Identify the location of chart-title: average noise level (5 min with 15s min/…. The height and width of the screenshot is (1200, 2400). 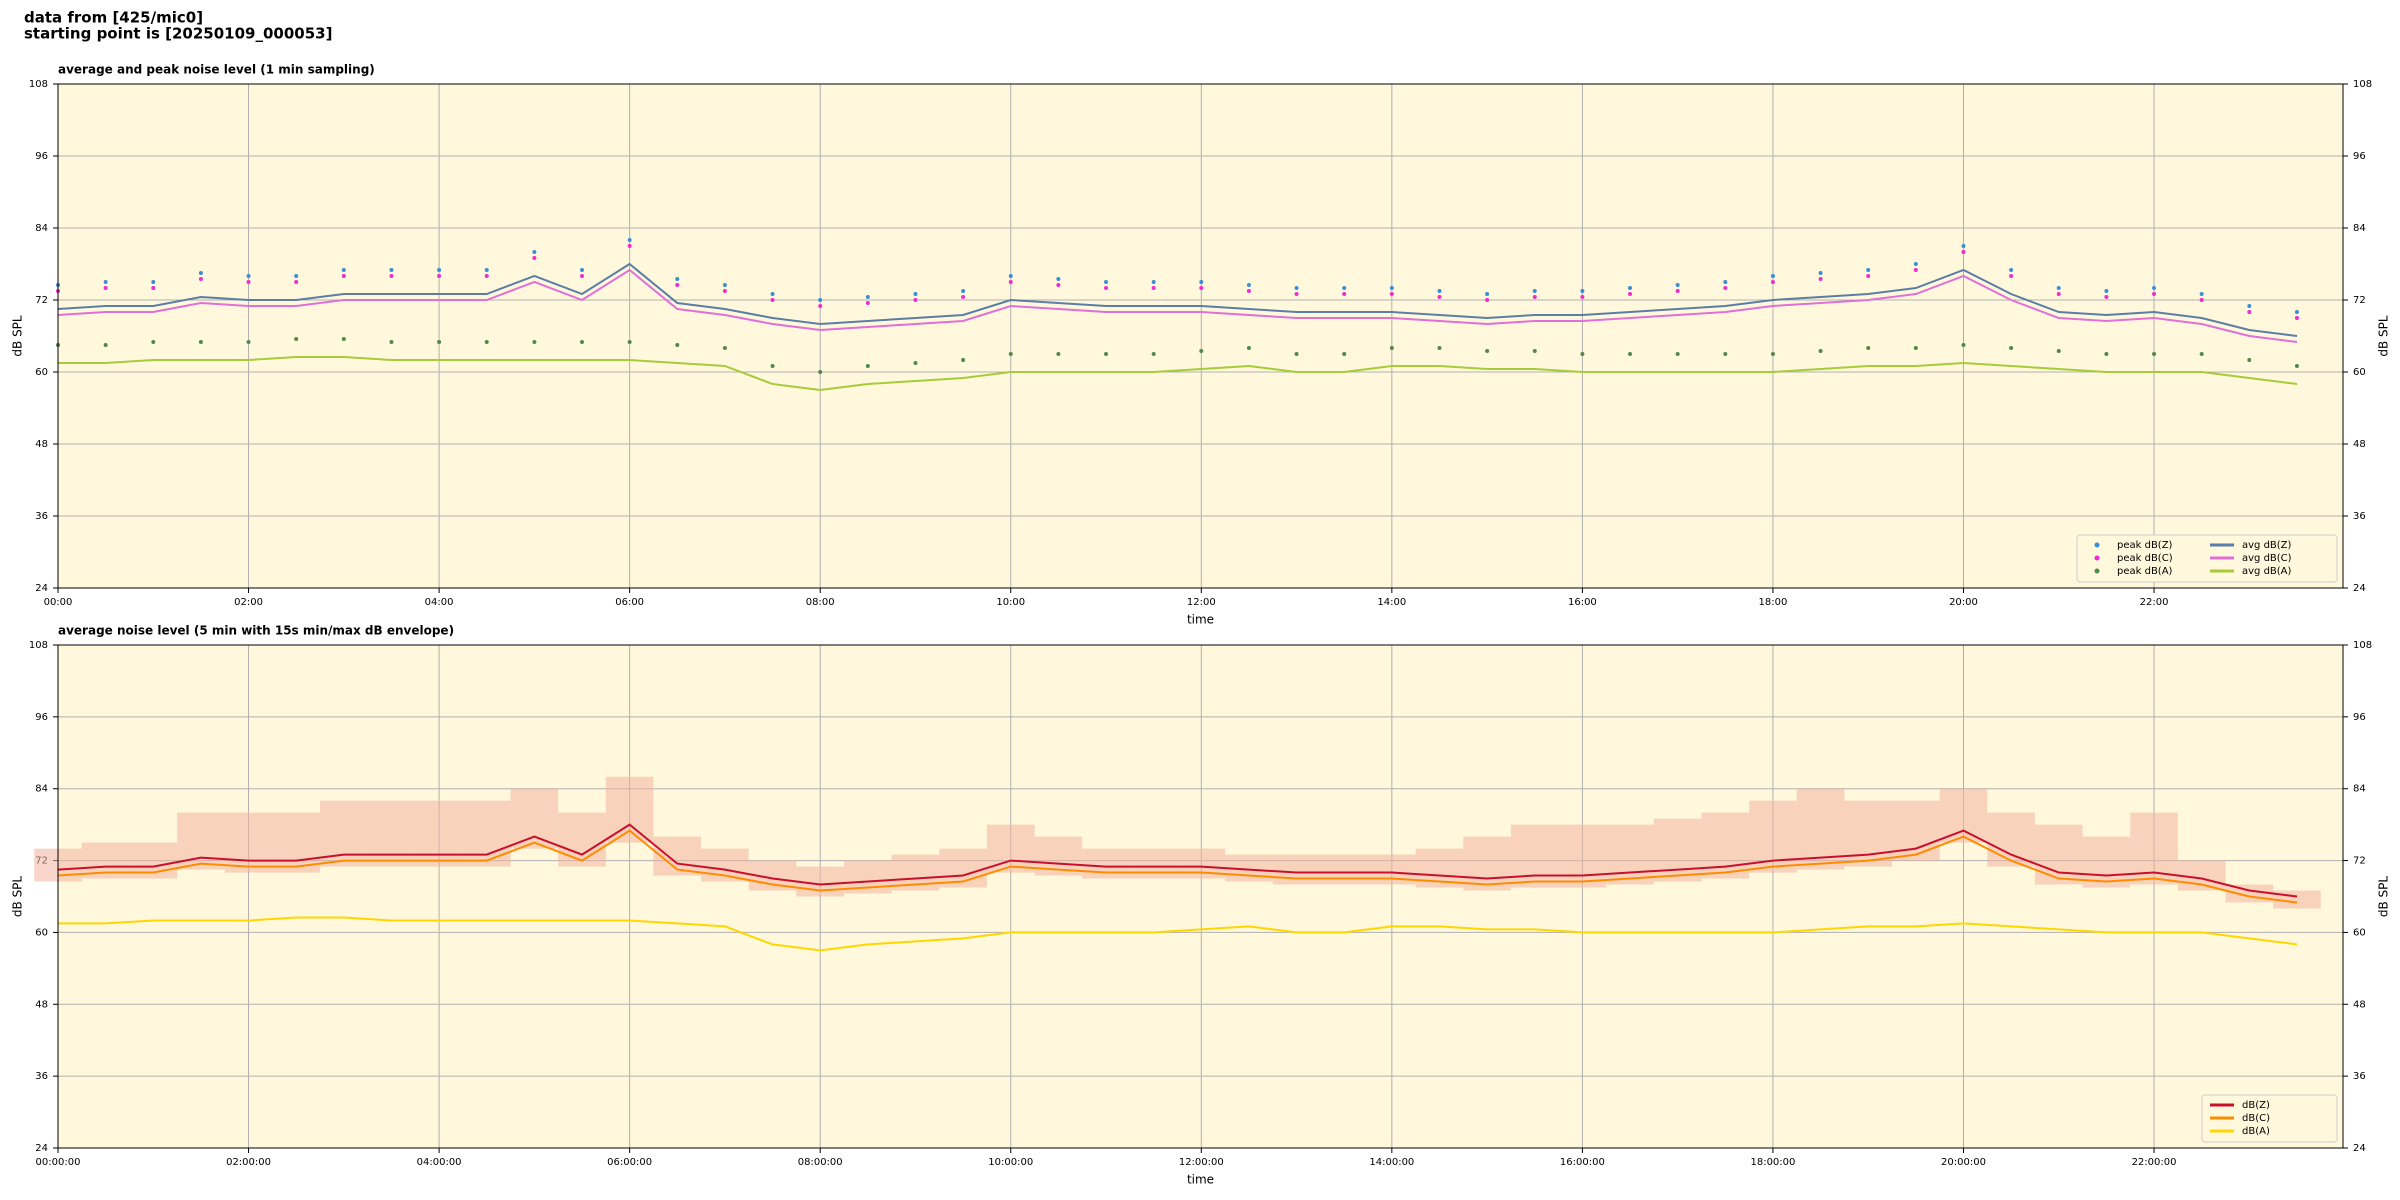
(256, 631).